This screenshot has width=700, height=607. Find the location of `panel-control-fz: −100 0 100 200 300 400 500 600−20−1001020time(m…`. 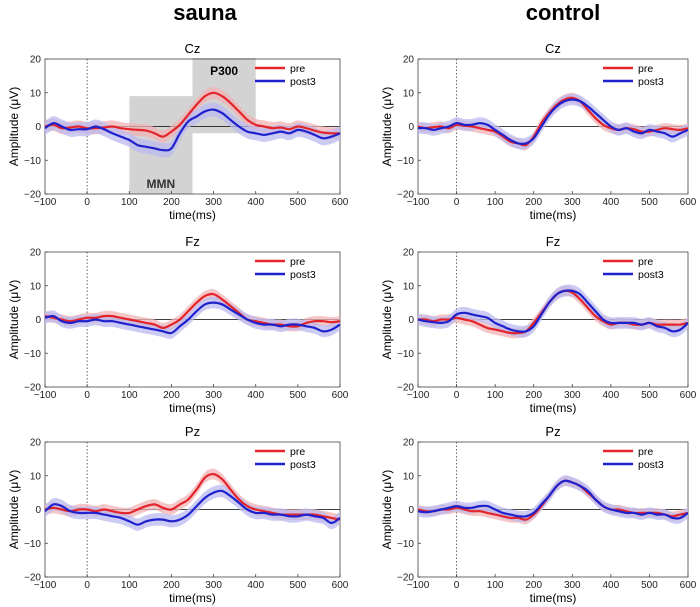

panel-control-fz: −100 0 100 200 300 400 500 600−20−1001020time(m… is located at coordinates (538, 324).